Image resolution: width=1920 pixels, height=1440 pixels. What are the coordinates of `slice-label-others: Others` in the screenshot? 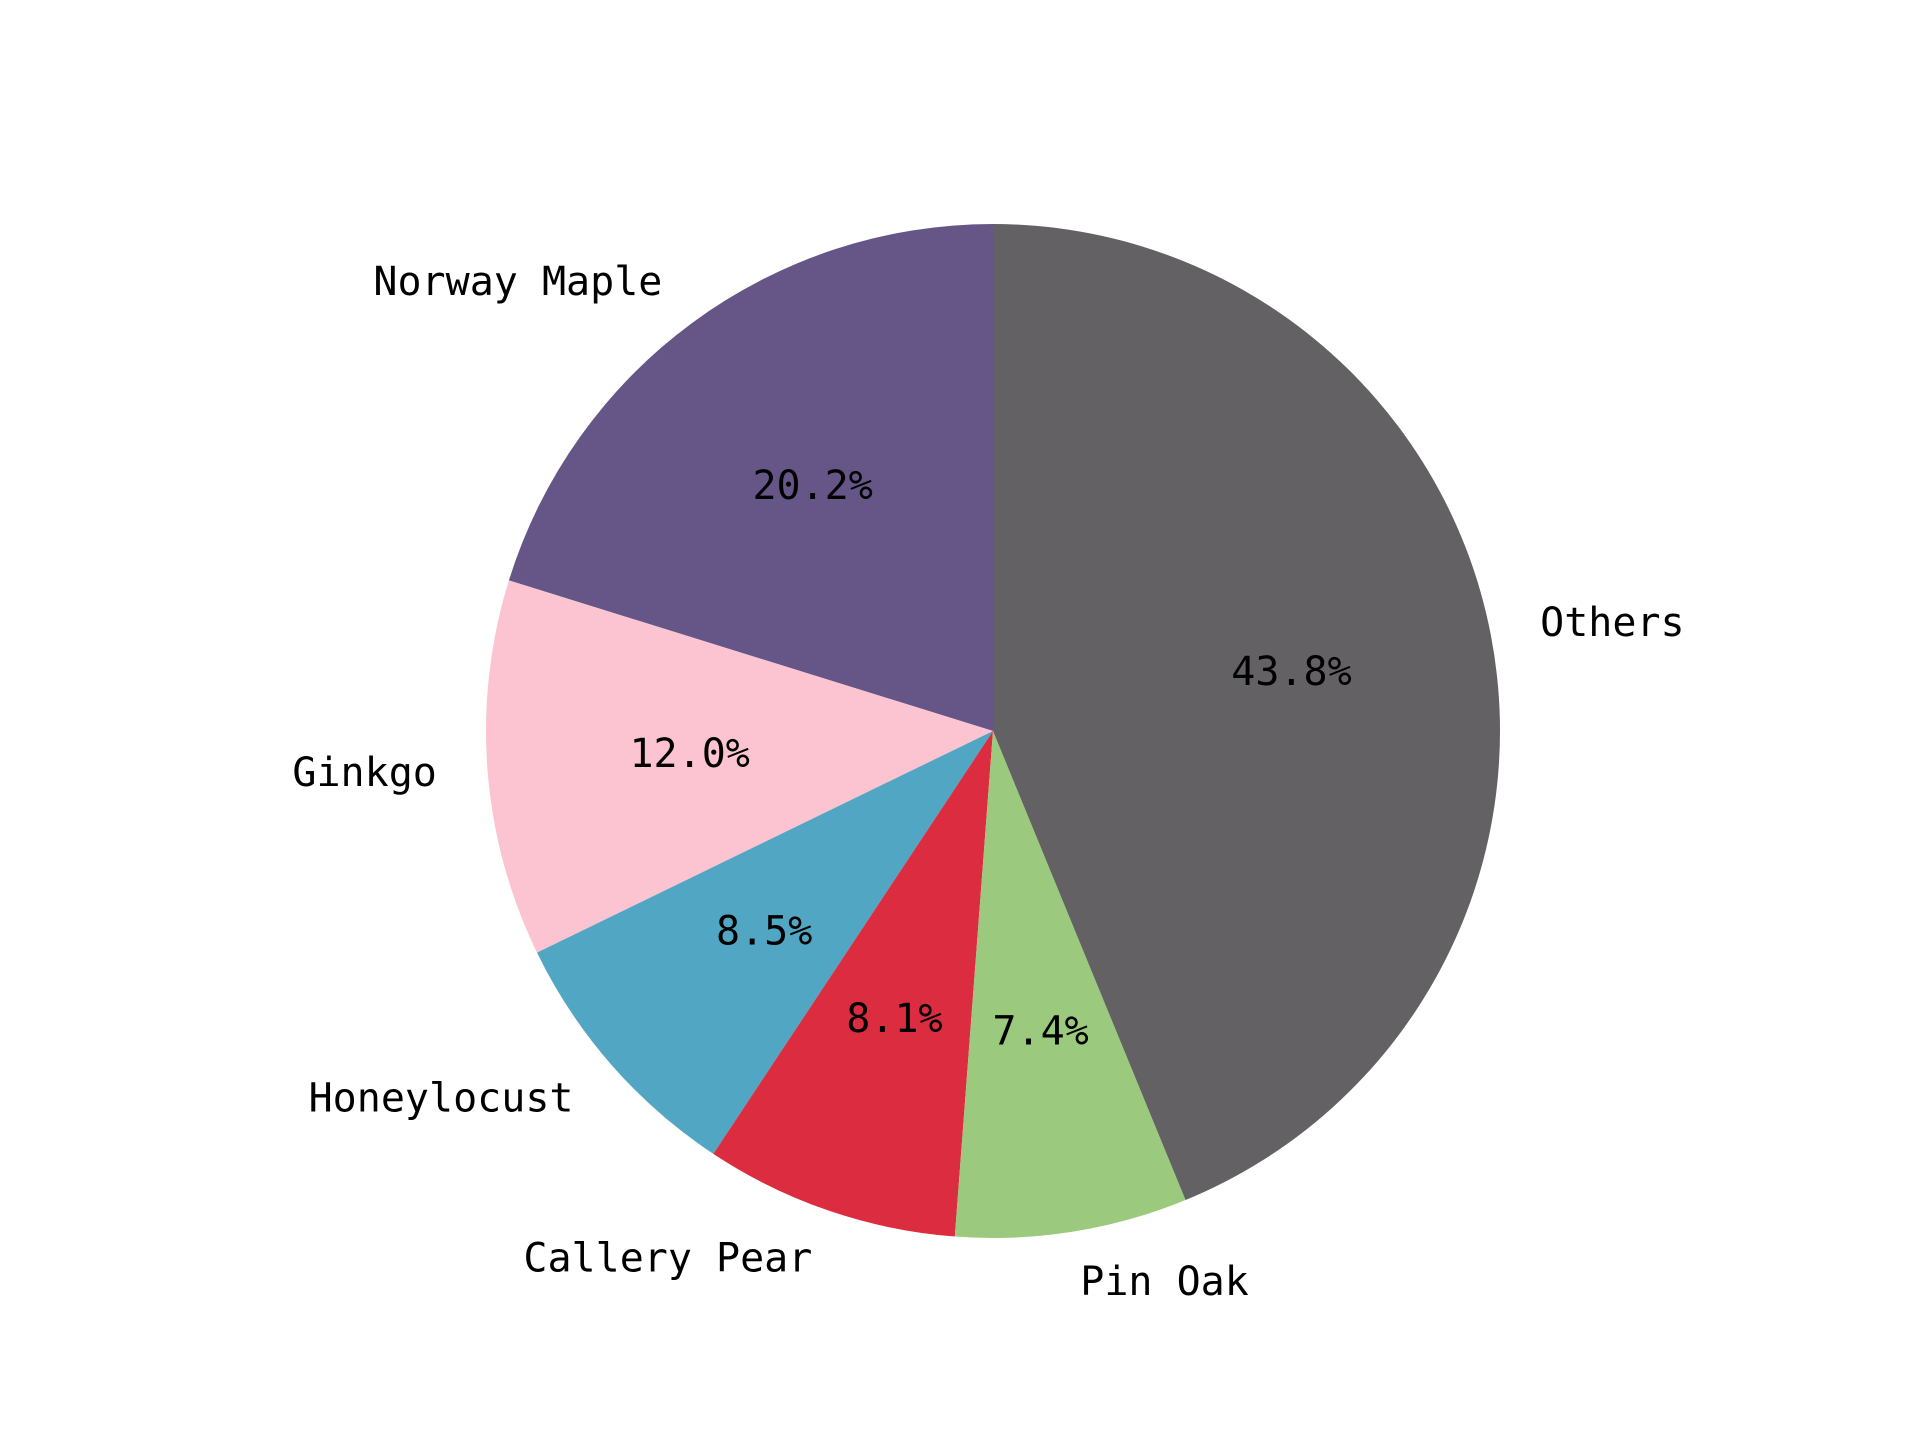 It's located at (1612, 623).